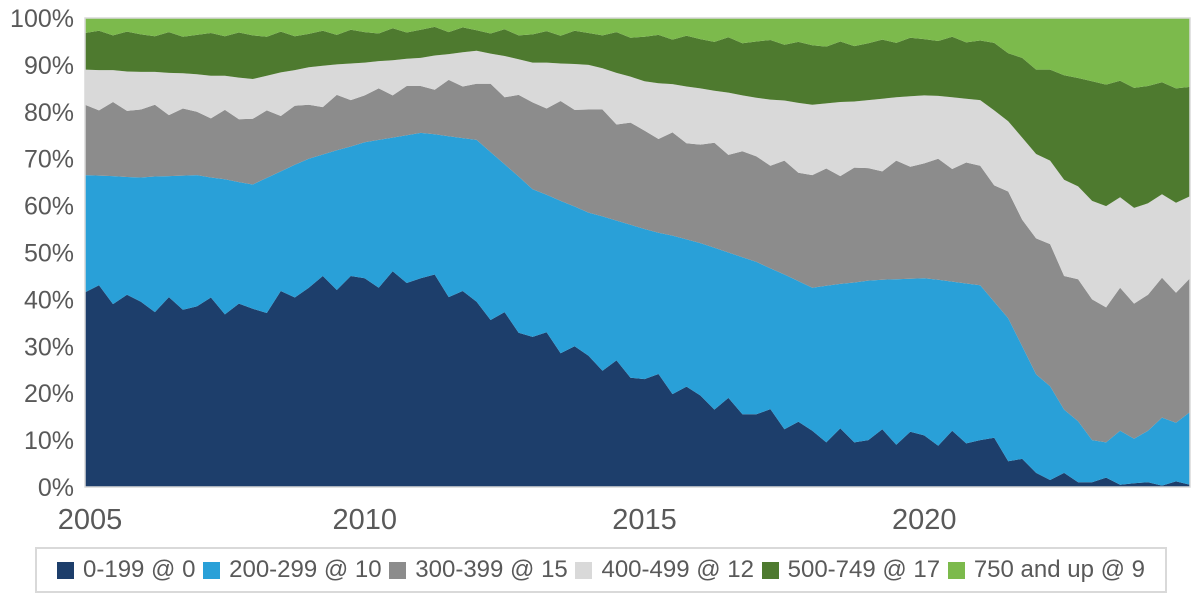  I want to click on legend-label-0-199: 0-199 @ 0, so click(139, 569).